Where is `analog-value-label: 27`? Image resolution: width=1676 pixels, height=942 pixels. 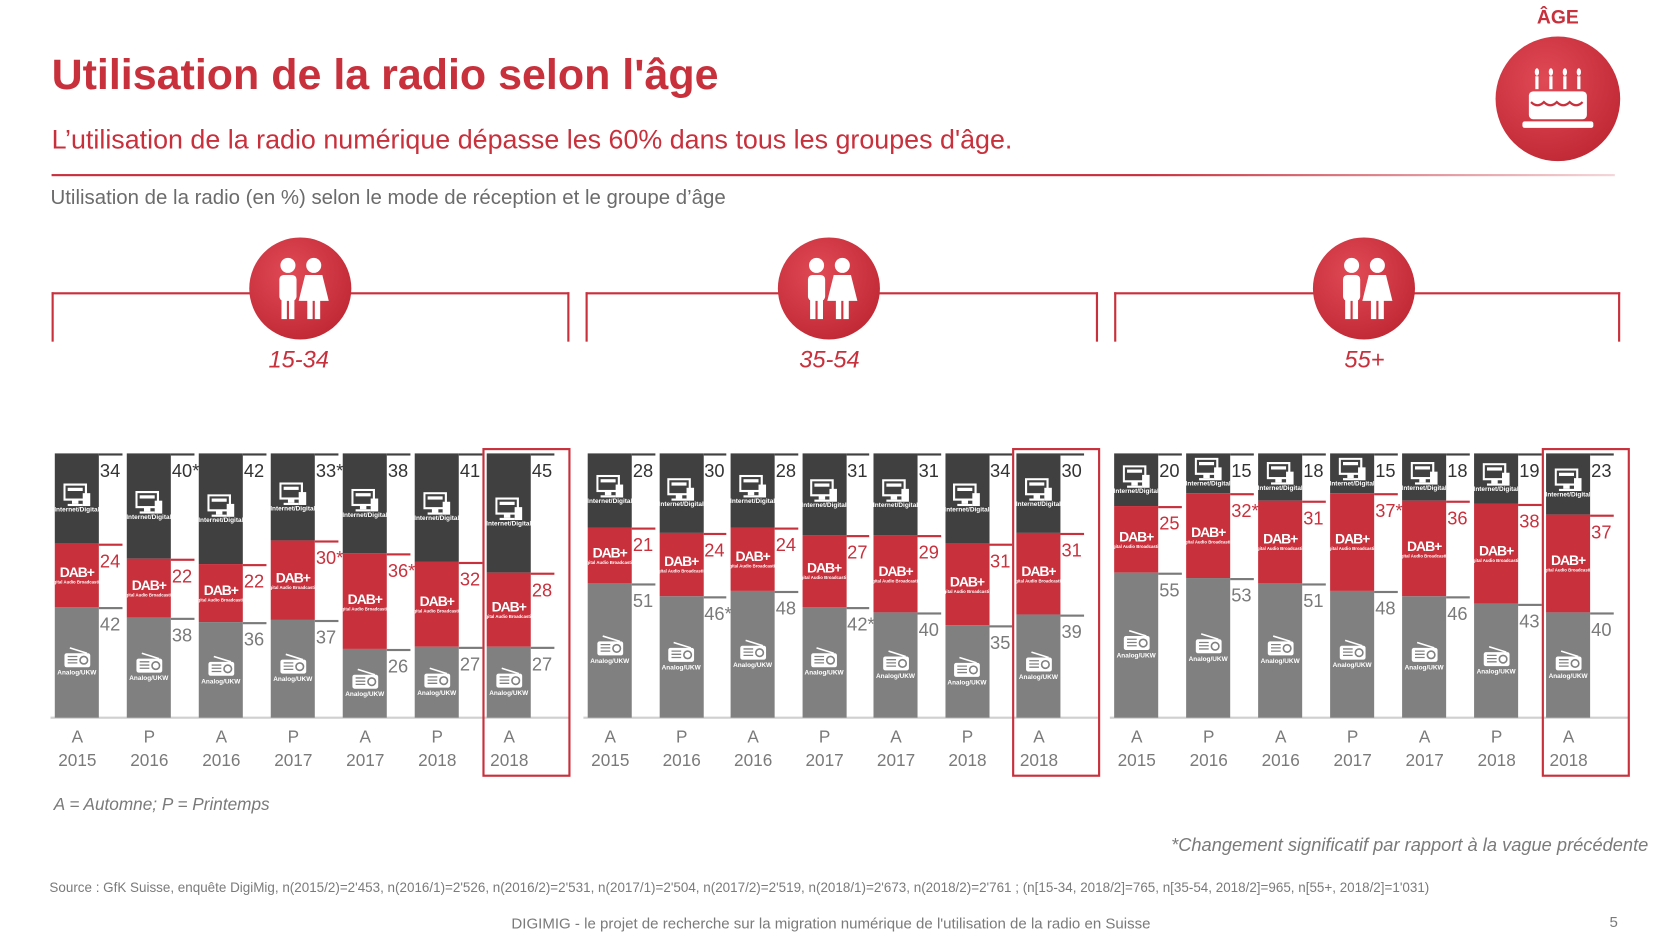
analog-value-label: 27 is located at coordinates (542, 664).